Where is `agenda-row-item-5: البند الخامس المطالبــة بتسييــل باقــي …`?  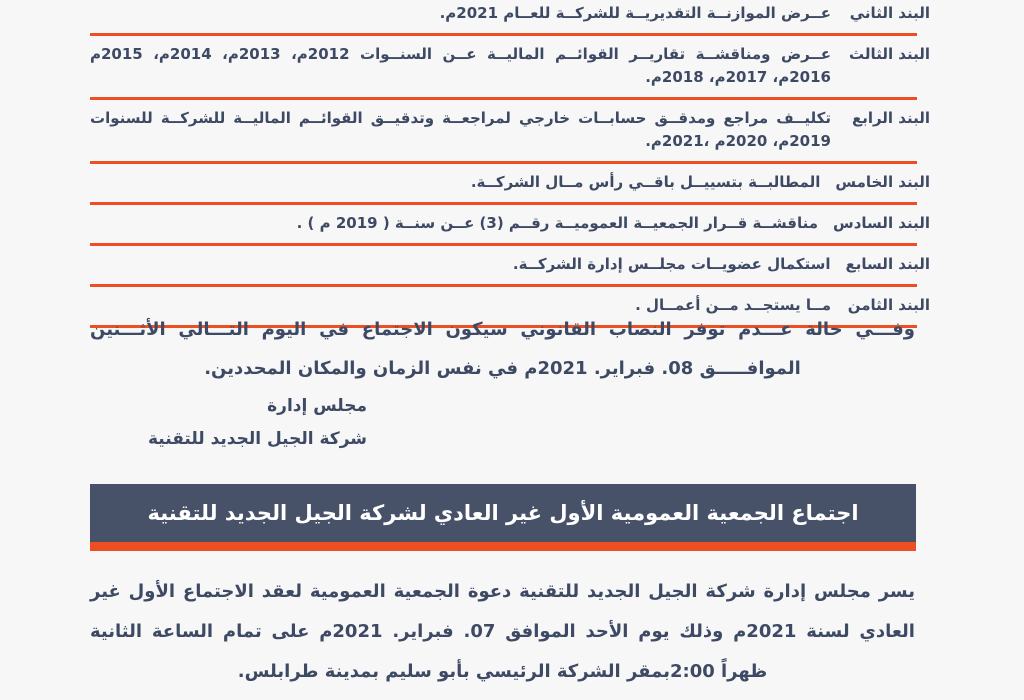 agenda-row-item-5: البند الخامس المطالبــة بتسييــل باقــي … is located at coordinates (510, 183).